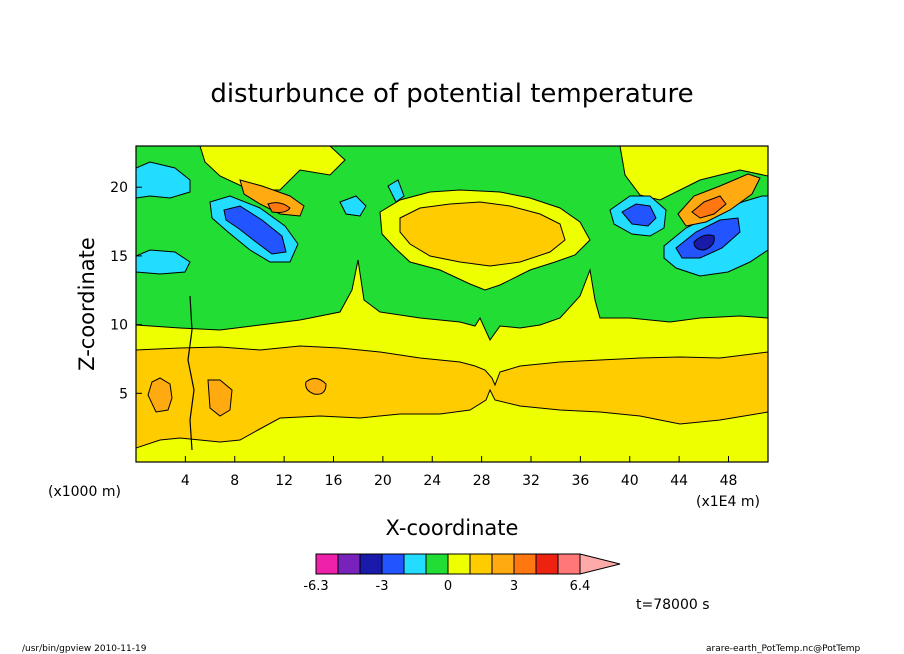  I want to click on colorbar-label: 0, so click(448, 586).